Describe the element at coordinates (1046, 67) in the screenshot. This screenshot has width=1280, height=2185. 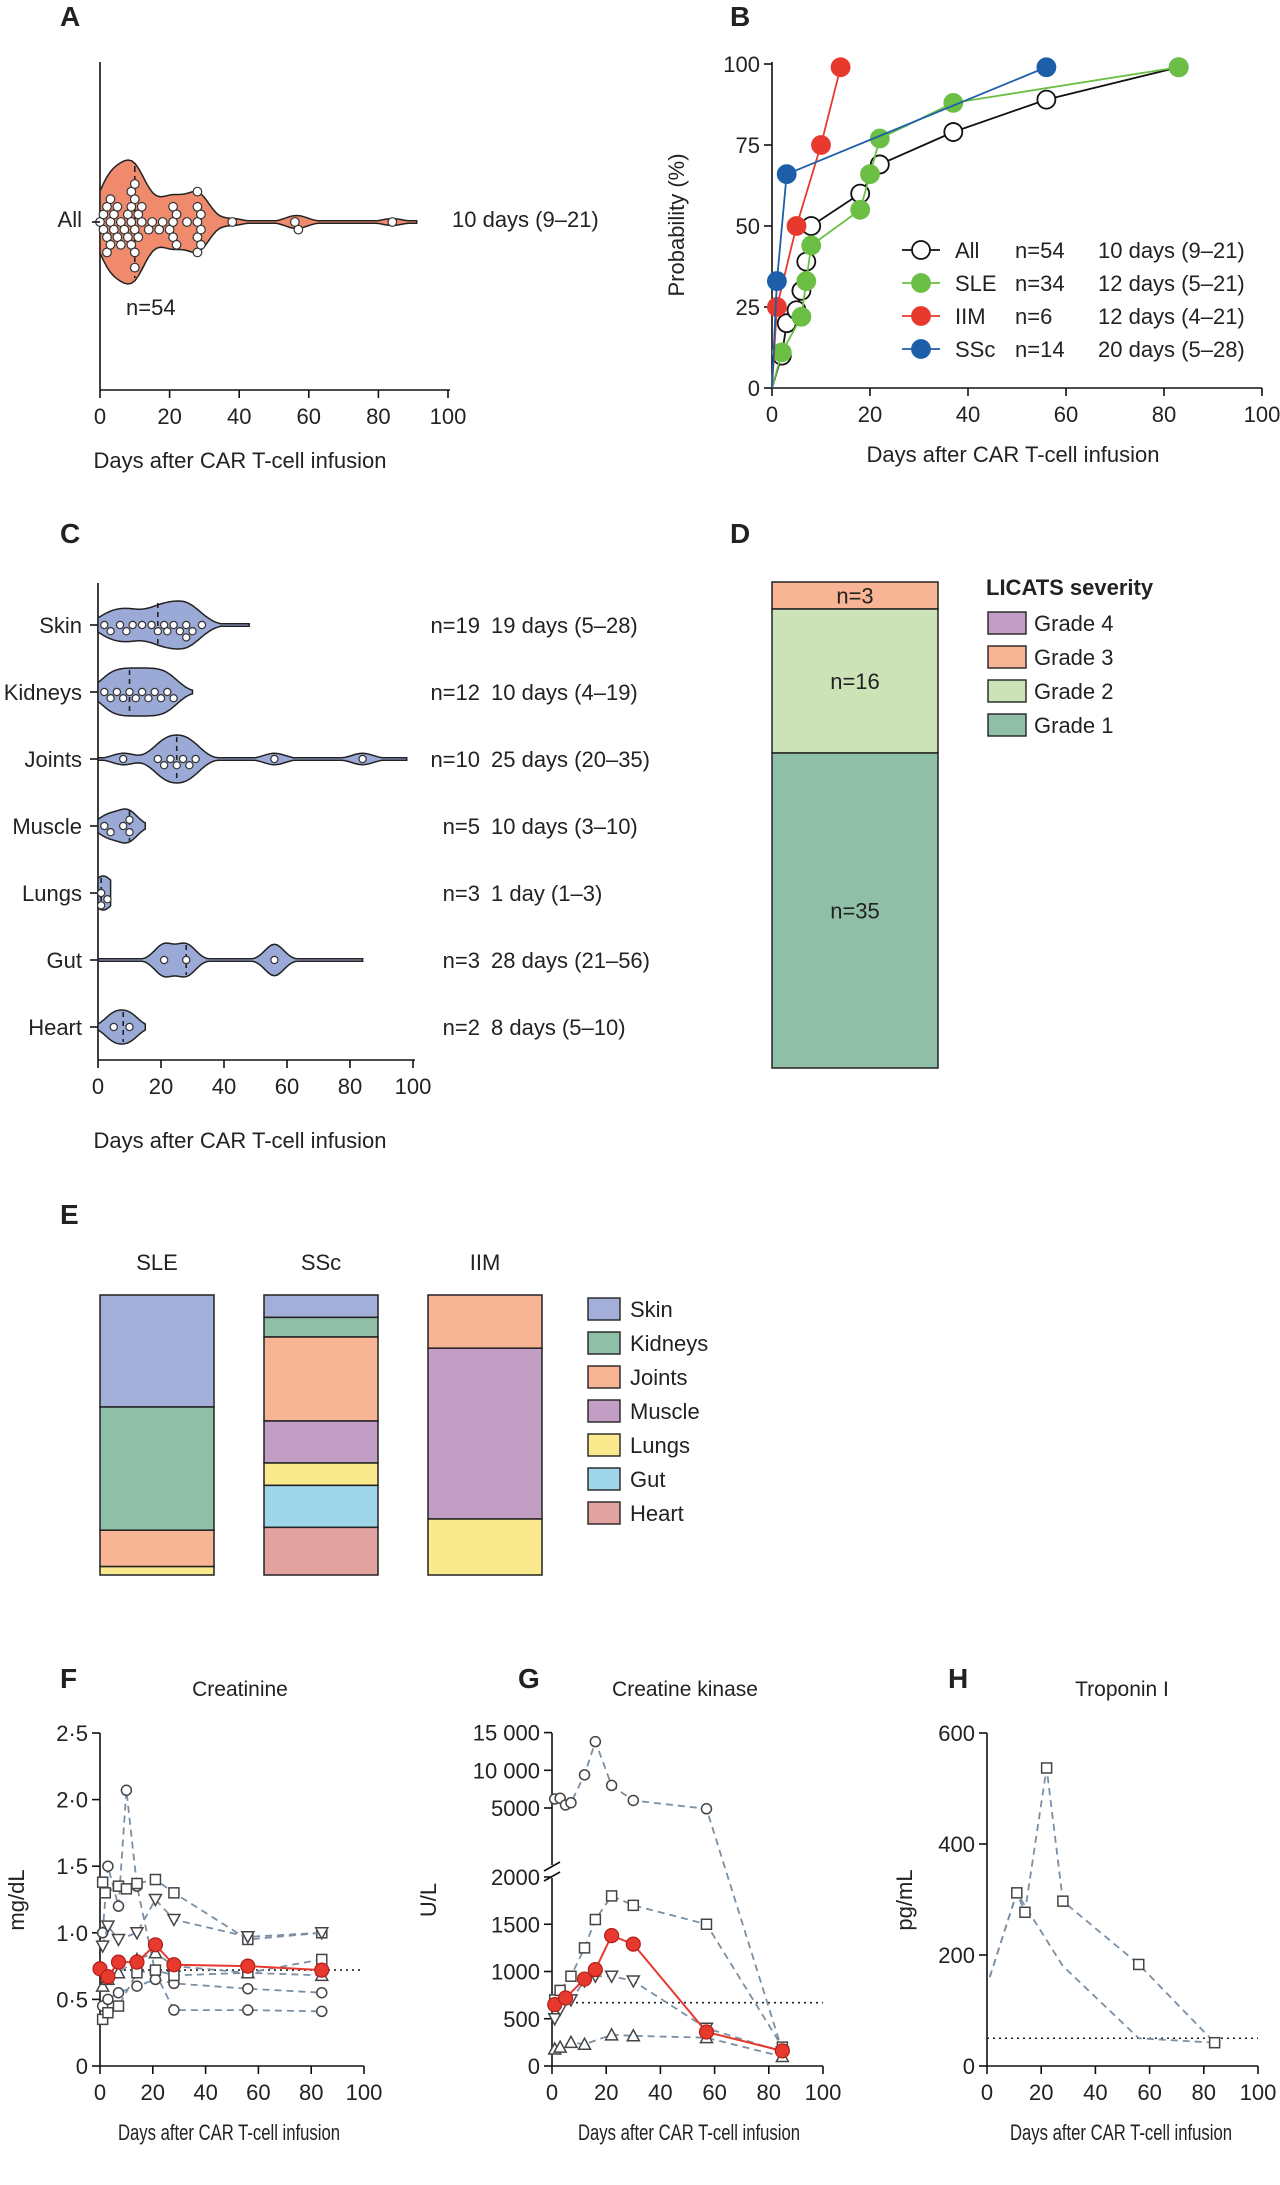
I see `panel-b-point-ssc` at that location.